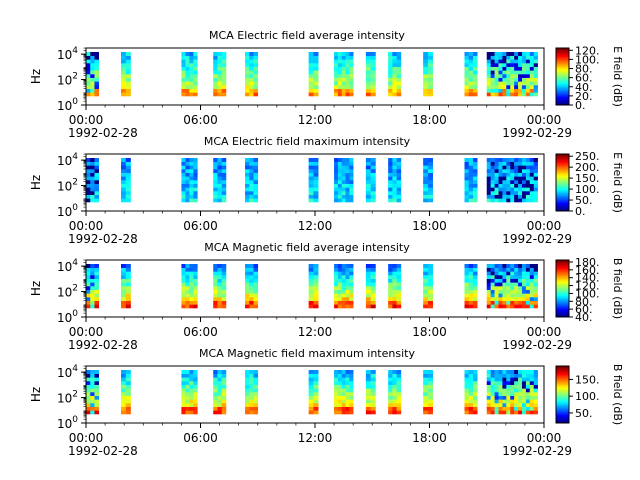  Describe the element at coordinates (252, 286) in the screenshot. I see `data-block` at that location.